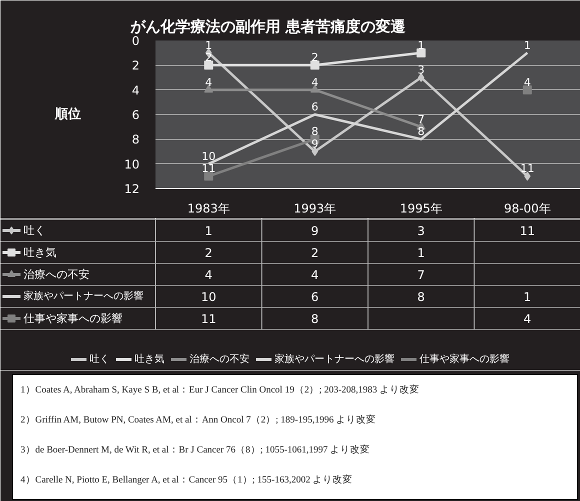 Image resolution: width=580 pixels, height=501 pixels. What do you see at coordinates (136, 90) in the screenshot?
I see `y-tick-label: 4` at bounding box center [136, 90].